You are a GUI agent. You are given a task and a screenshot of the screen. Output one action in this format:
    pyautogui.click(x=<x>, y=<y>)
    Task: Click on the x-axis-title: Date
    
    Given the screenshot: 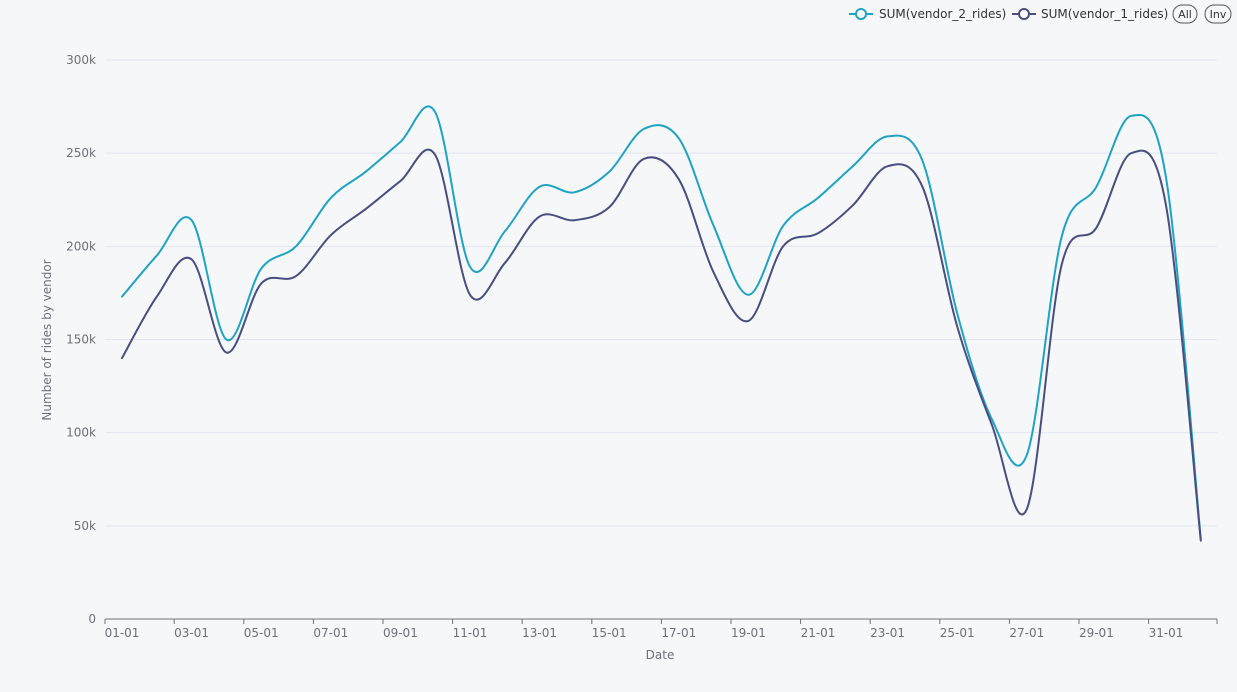 What is the action you would take?
    pyautogui.click(x=660, y=655)
    